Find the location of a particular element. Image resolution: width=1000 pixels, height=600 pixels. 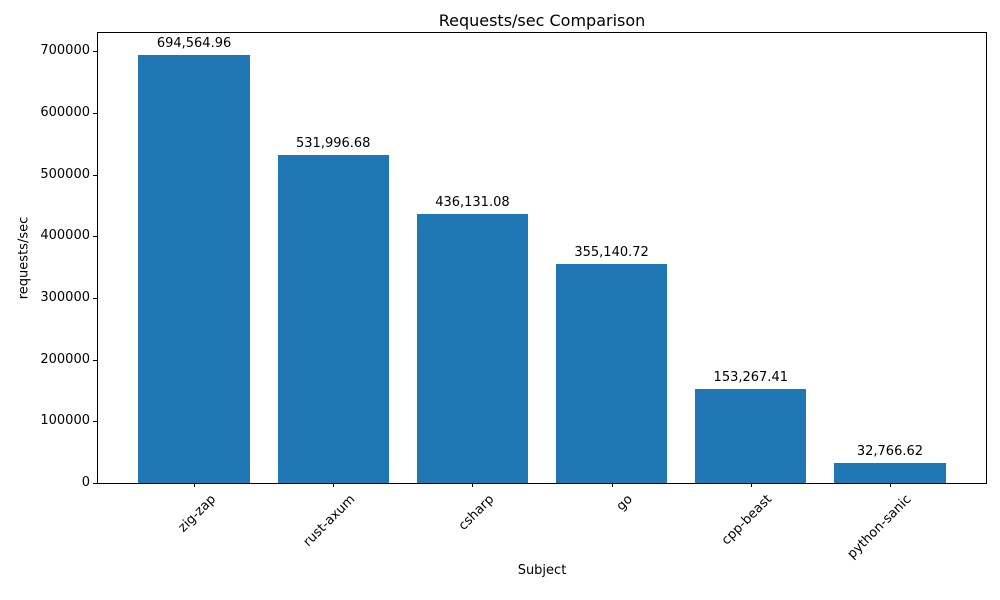

x-tick-label: python-sanic is located at coordinates (879, 527).